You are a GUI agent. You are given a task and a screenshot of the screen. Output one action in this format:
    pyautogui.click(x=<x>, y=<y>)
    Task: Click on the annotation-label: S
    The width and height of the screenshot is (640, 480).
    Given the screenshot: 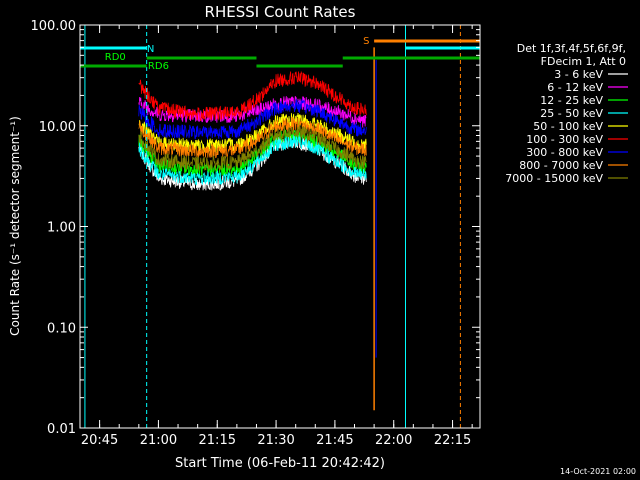 What is the action you would take?
    pyautogui.click(x=366, y=41)
    